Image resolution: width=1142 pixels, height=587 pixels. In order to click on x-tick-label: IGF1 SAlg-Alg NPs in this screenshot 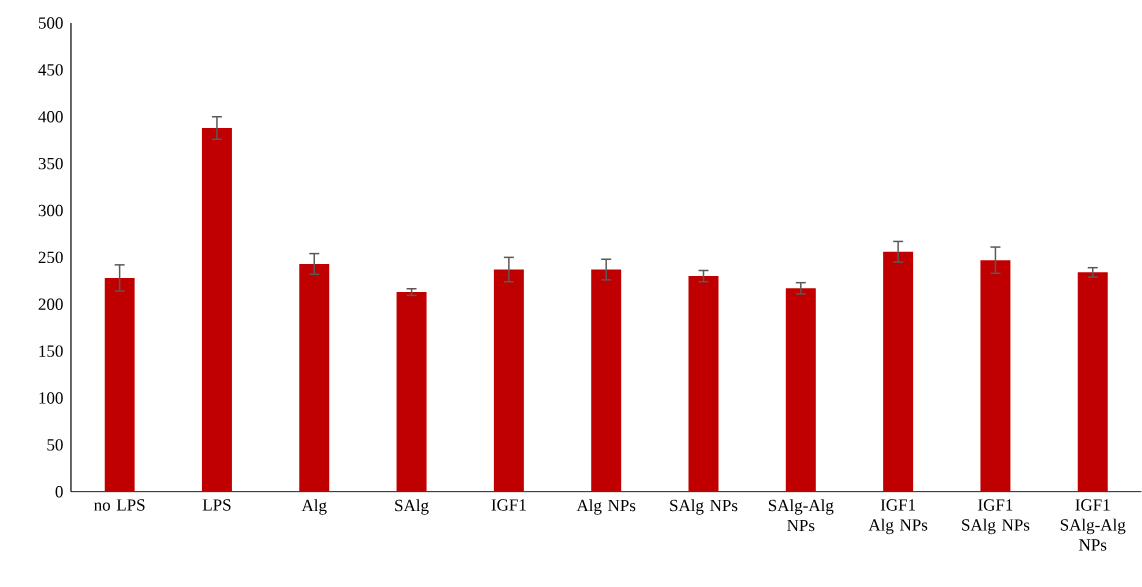, I will do `click(1093, 525)`.